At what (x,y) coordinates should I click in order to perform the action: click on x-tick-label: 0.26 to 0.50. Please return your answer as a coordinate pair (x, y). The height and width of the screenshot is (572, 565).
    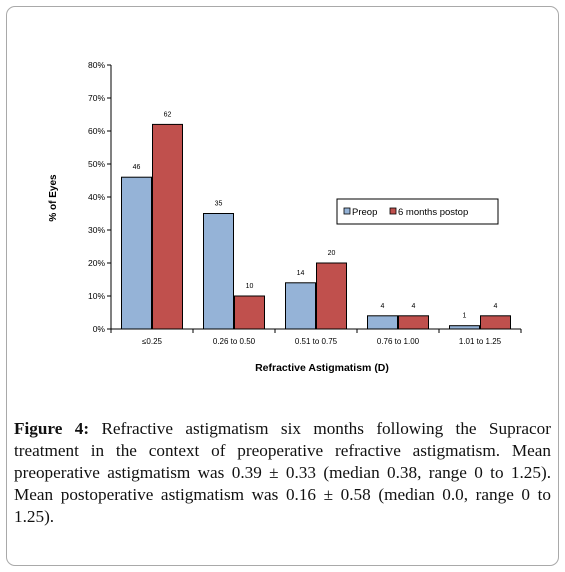
    Looking at the image, I should click on (234, 341).